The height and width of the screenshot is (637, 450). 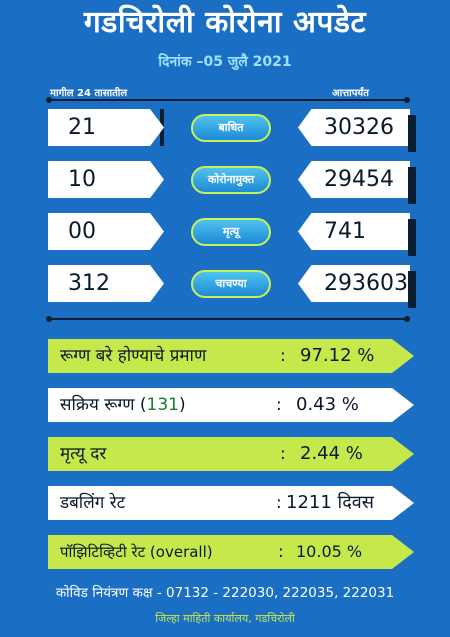 I want to click on category-pill: बाधित, so click(x=231, y=128).